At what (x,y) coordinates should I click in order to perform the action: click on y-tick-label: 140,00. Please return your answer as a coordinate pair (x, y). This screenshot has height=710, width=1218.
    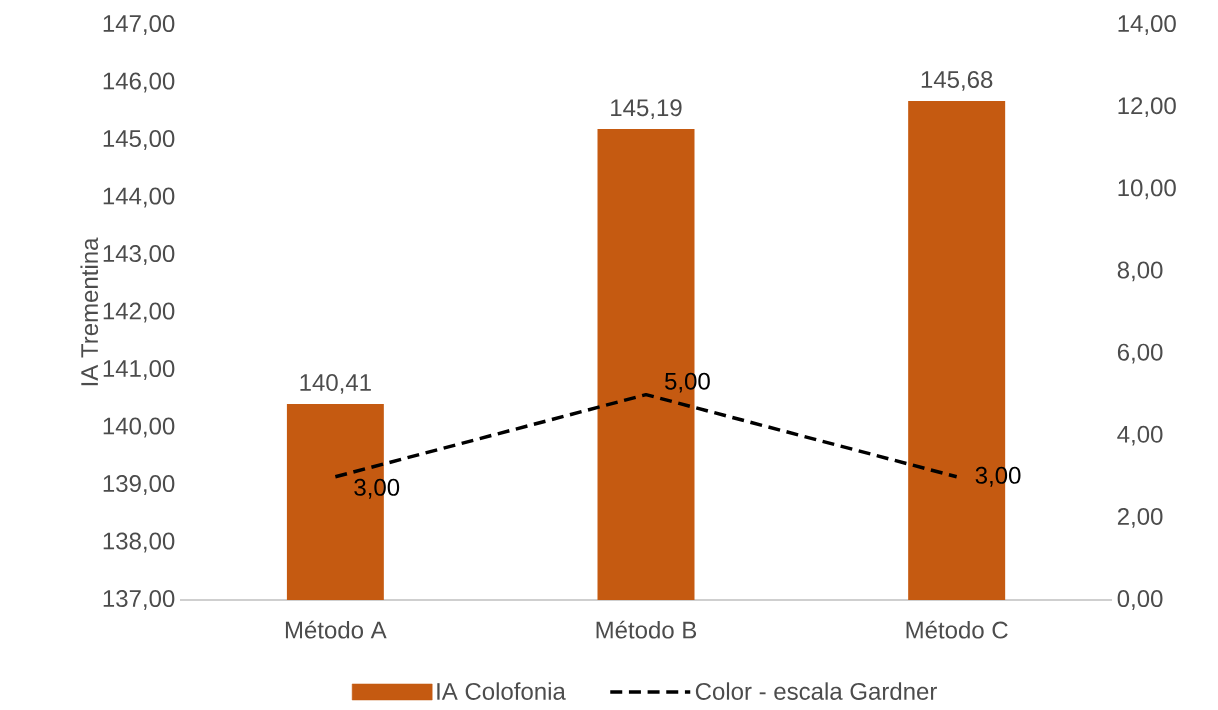
    Looking at the image, I should click on (139, 427).